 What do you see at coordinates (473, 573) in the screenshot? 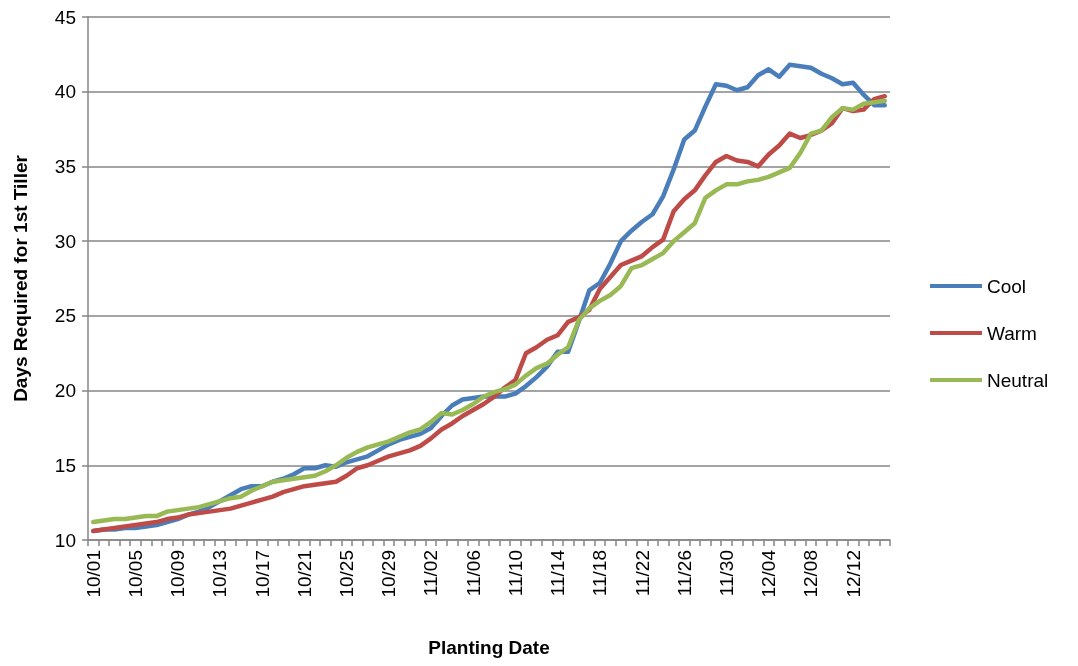
I see `x-tick-label: 11/06` at bounding box center [473, 573].